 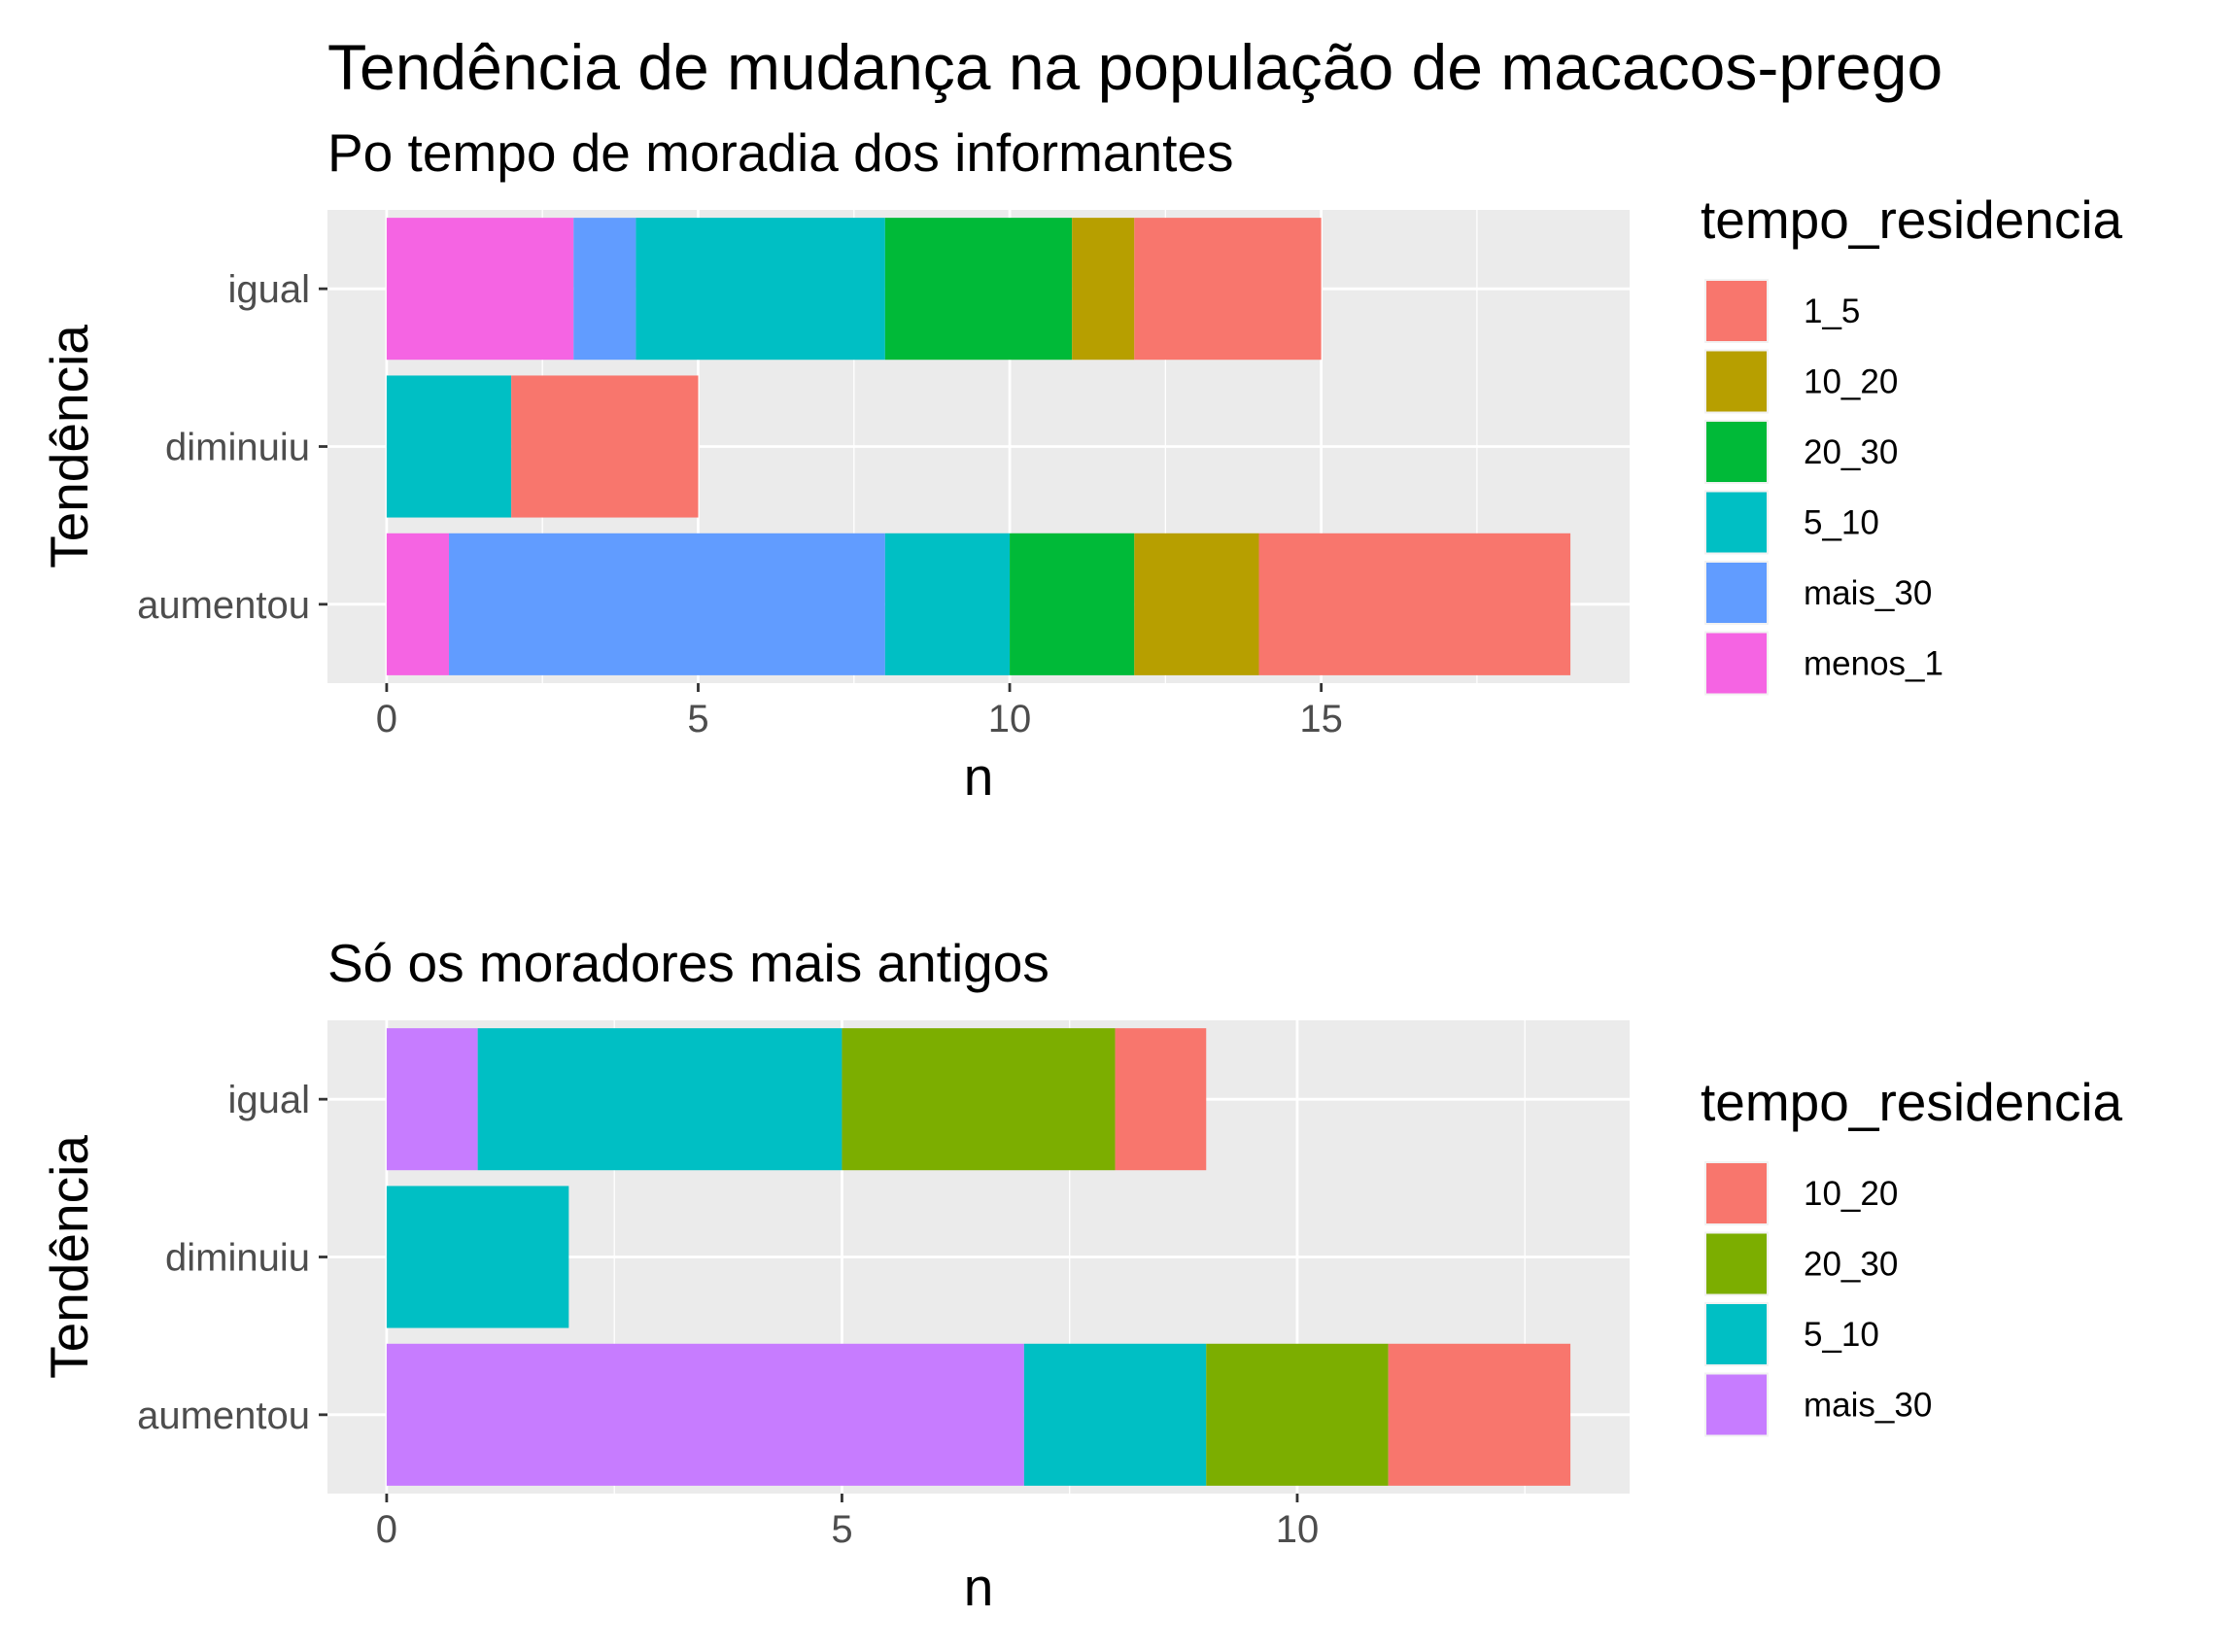 I want to click on chart-subtitle: Só os moradores mais antigos, so click(x=688, y=963).